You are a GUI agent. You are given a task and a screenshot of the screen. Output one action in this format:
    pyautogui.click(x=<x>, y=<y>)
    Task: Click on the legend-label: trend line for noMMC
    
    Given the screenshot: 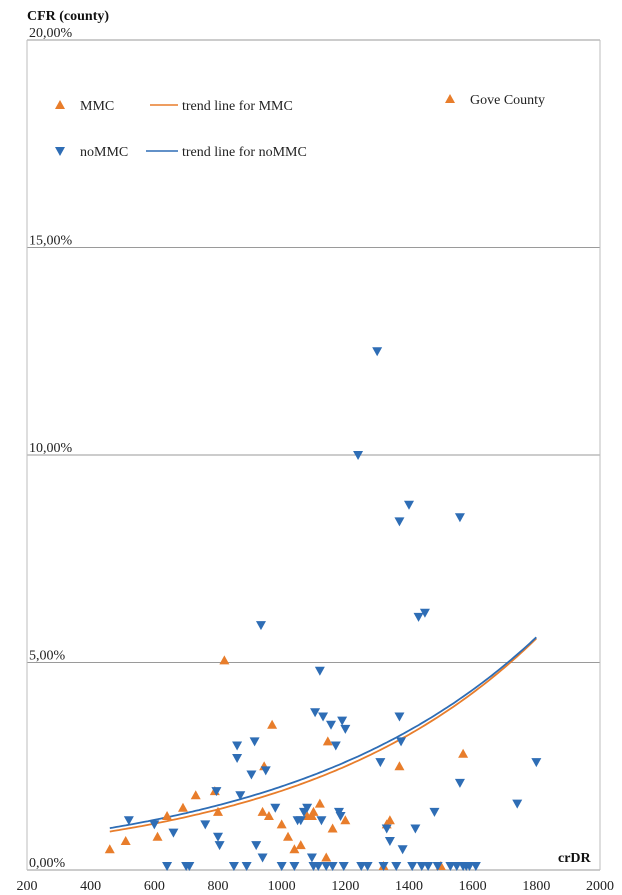 What is the action you would take?
    pyautogui.click(x=244, y=152)
    